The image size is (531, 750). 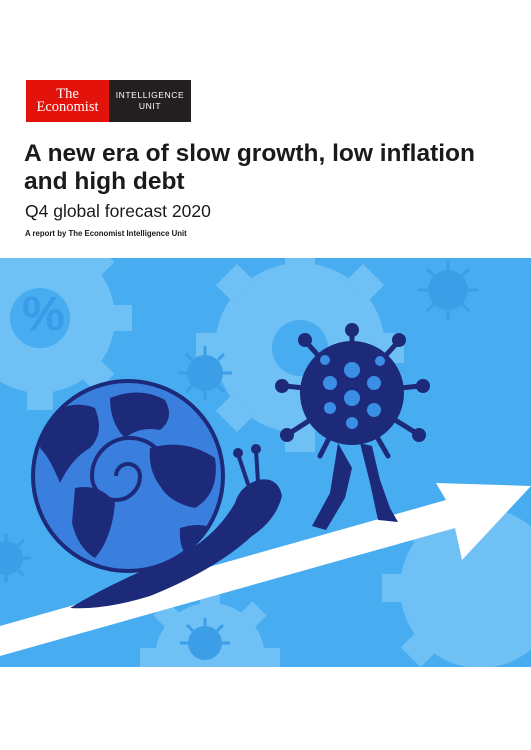 I want to click on economist-intelligence-unit-logo: The Economist INTELLIGENCE UNIT, so click(x=108, y=101).